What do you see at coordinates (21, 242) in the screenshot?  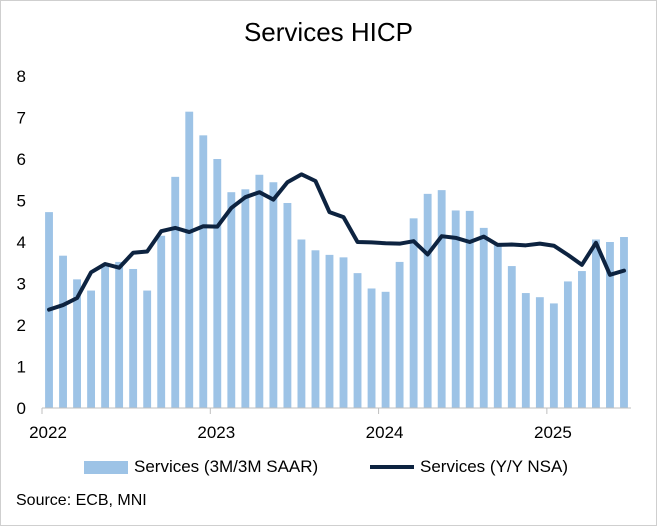 I see `y-tick-label: 4` at bounding box center [21, 242].